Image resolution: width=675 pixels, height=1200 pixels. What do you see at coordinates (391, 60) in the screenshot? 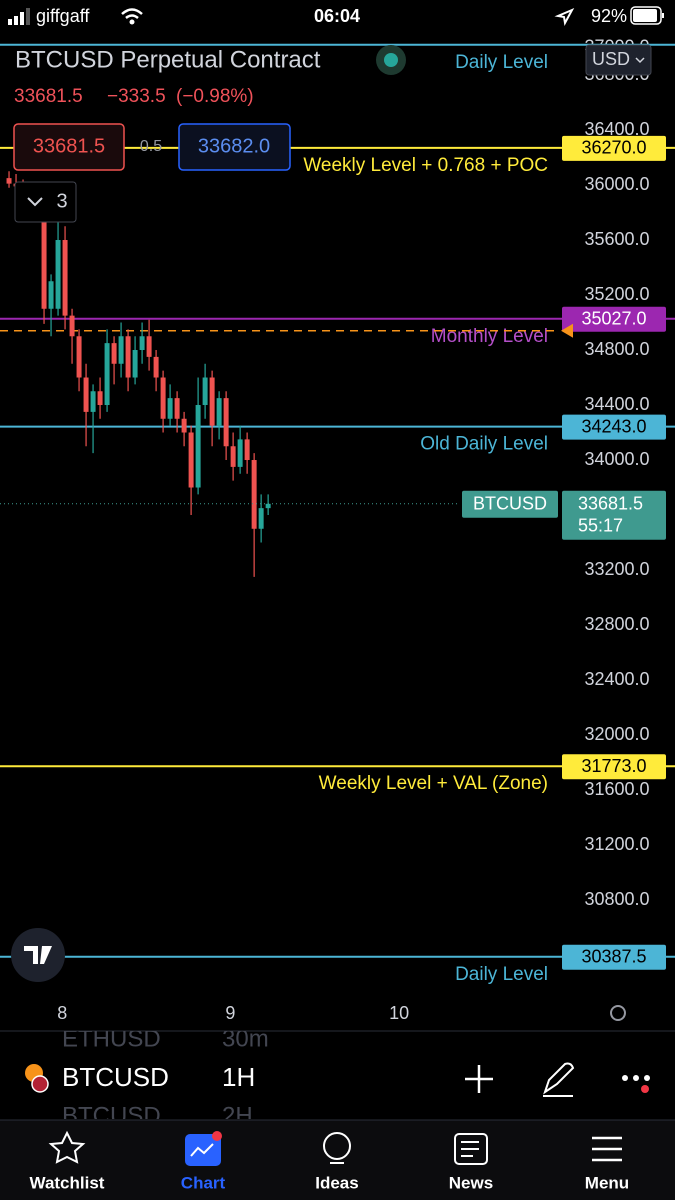
I see `market-status-dot` at bounding box center [391, 60].